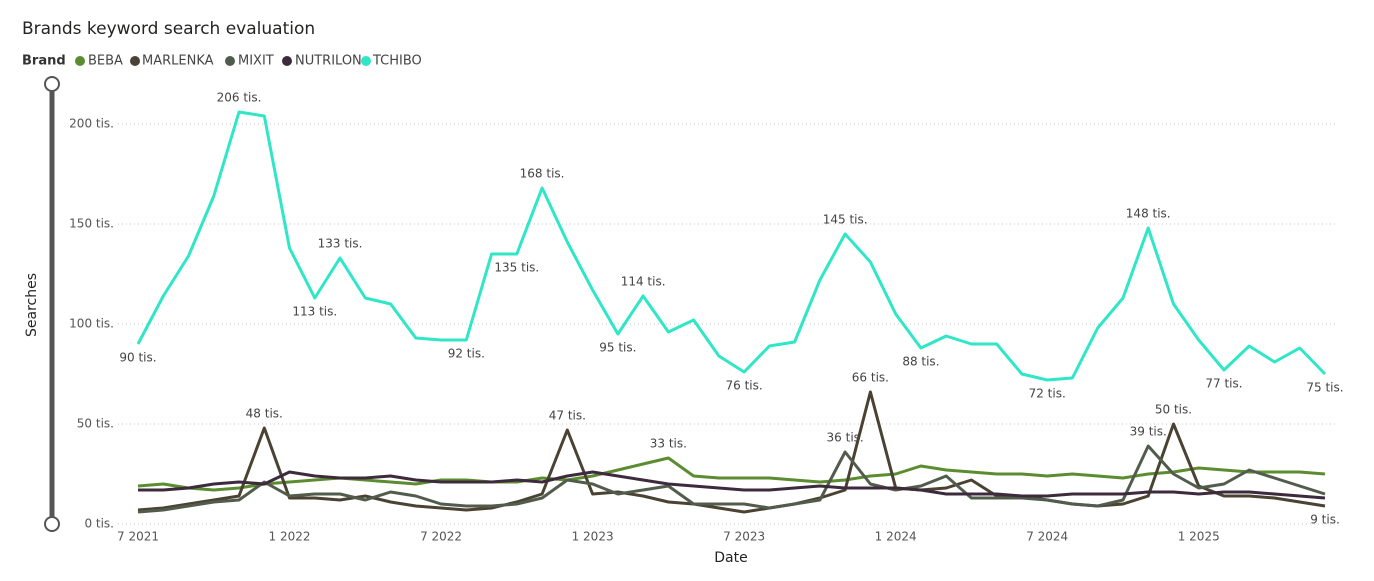 This screenshot has height=581, width=1374. What do you see at coordinates (730, 558) in the screenshot?
I see `x-axis-title: Date` at bounding box center [730, 558].